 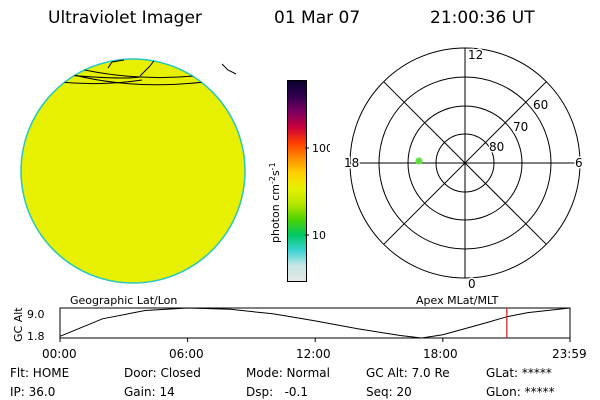 What do you see at coordinates (33, 392) in the screenshot?
I see `ip-status: IP: 36.0` at bounding box center [33, 392].